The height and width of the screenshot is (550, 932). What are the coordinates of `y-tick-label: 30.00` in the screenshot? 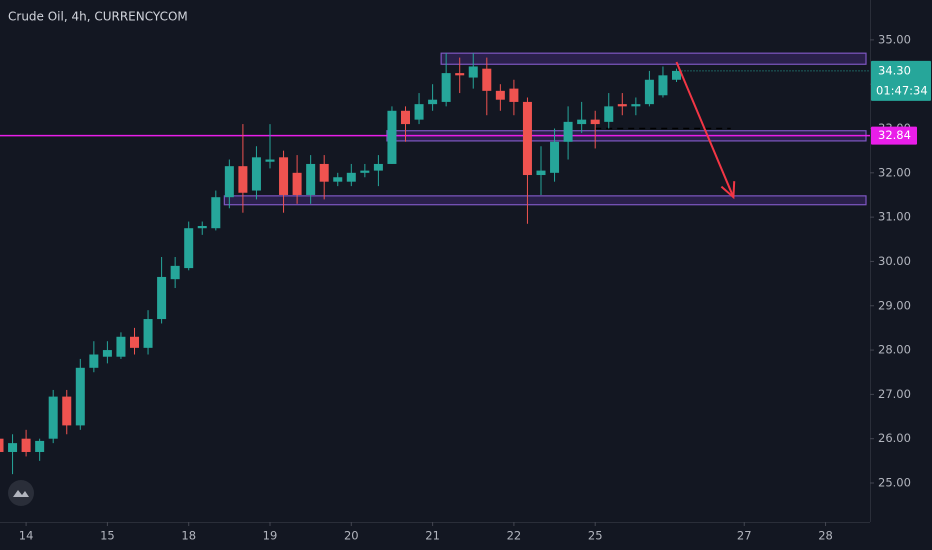 It's located at (894, 261).